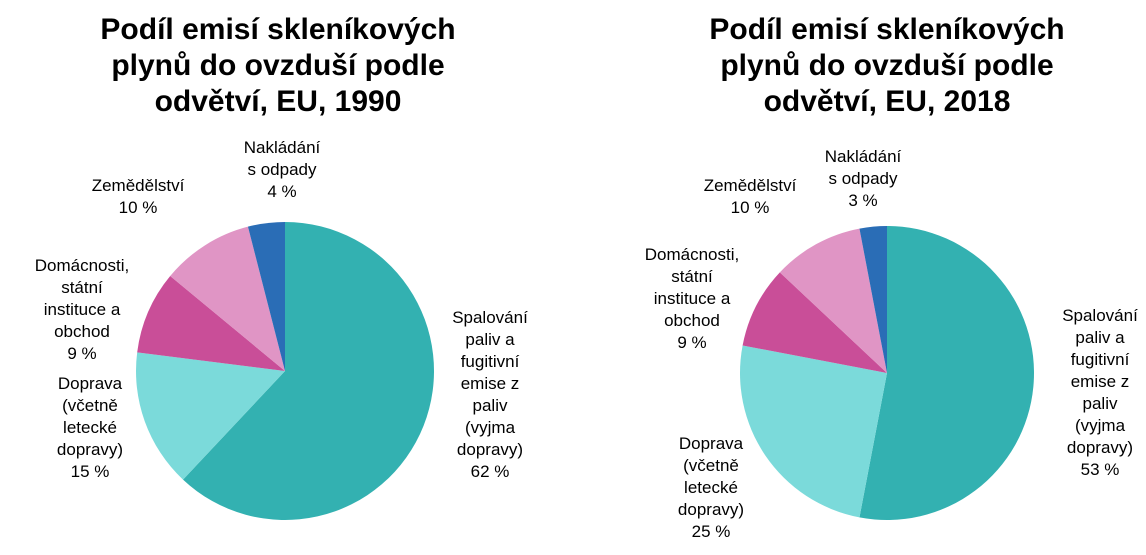 The height and width of the screenshot is (555, 1146). What do you see at coordinates (863, 200) in the screenshot?
I see `value-label: 3 %` at bounding box center [863, 200].